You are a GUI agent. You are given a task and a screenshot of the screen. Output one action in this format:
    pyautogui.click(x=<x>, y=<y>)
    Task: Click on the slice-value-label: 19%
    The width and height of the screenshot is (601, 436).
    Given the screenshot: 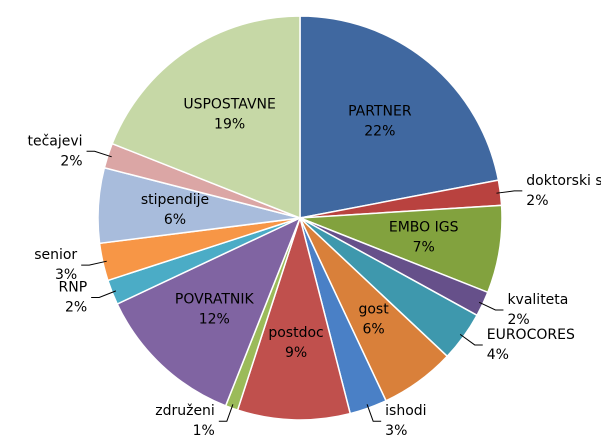 What is the action you would take?
    pyautogui.click(x=229, y=124)
    